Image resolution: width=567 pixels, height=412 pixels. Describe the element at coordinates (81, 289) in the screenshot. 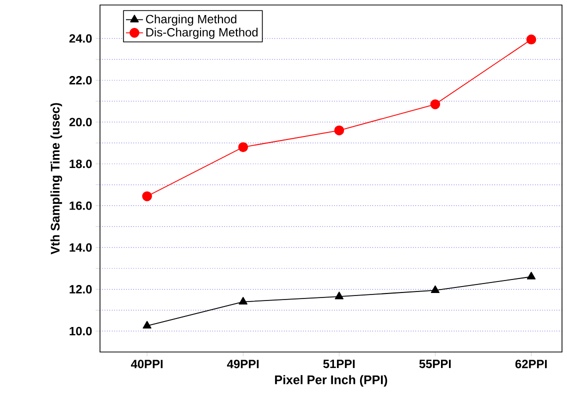

I see `y-tick-label: 12.0` at that location.